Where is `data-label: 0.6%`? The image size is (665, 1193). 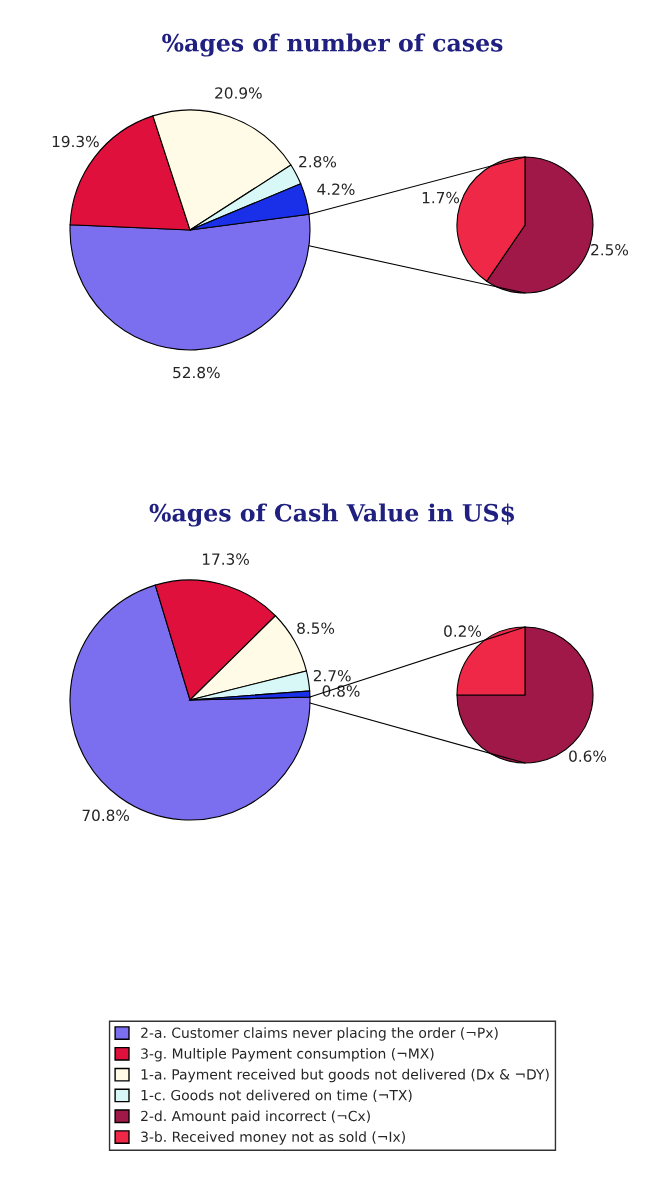 data-label: 0.6% is located at coordinates (588, 756).